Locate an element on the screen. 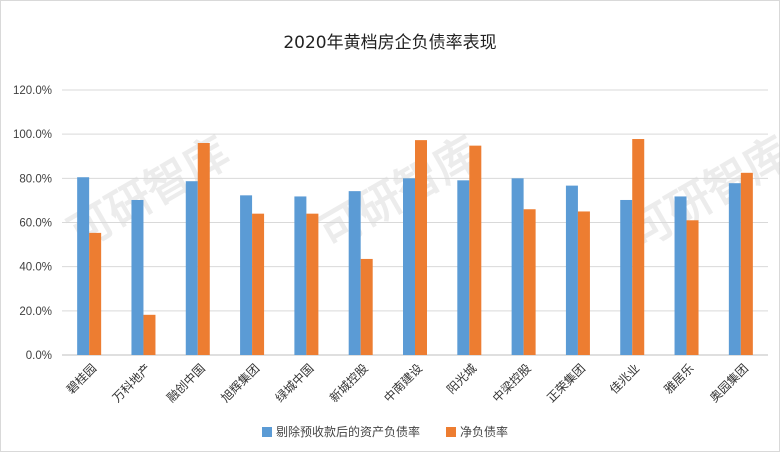  y-axis-ticks: 0.0% 20.0% 40.0% 60.0% 80.0% 100.0% 120.0% is located at coordinates (32, 223).